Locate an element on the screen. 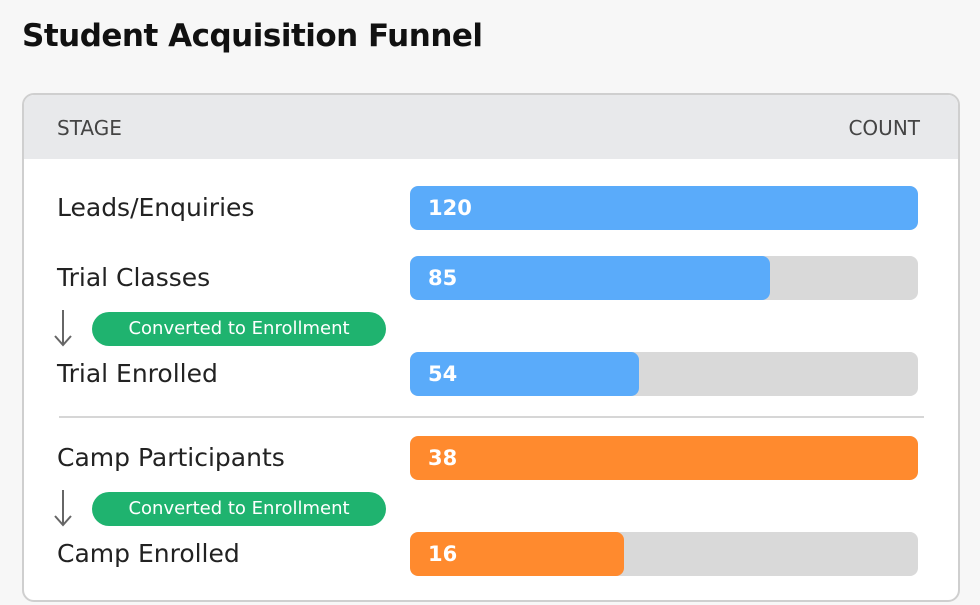 This screenshot has width=980, height=605. column-header: COUNT is located at coordinates (884, 128).